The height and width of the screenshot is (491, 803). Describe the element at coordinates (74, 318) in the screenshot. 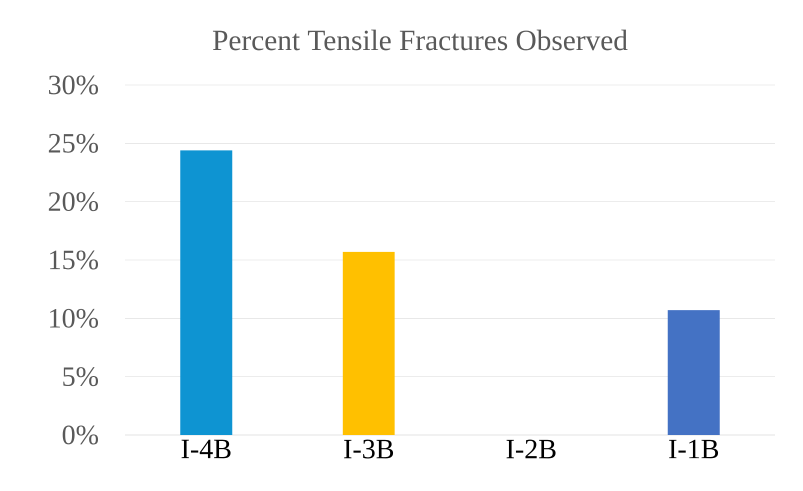

I see `y-tick-label: 10%` at that location.